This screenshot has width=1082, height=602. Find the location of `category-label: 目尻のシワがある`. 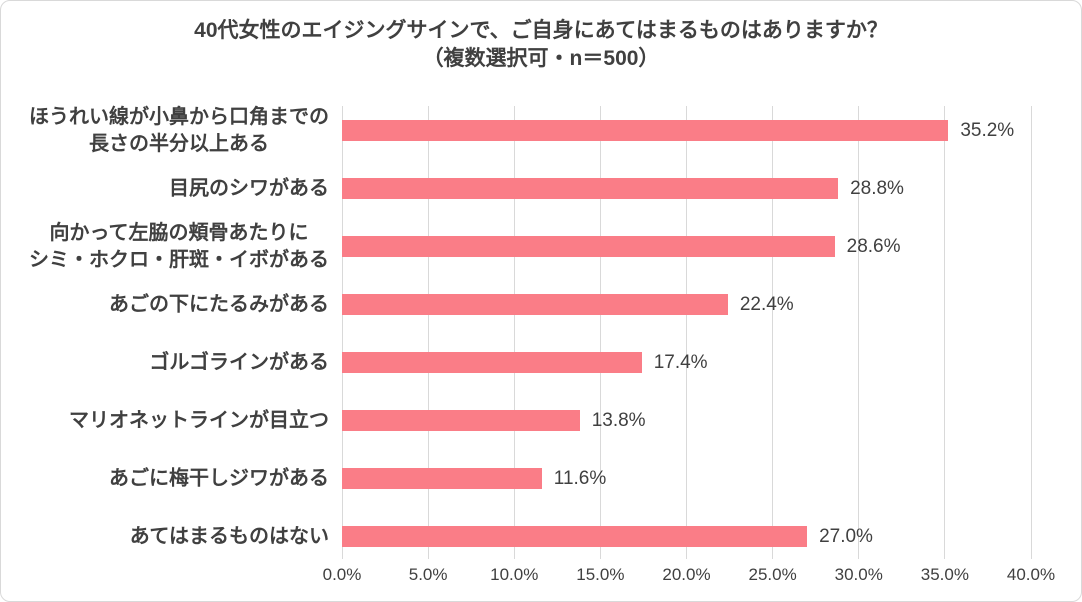

category-label: 目尻のシワがある is located at coordinates (170, 188).